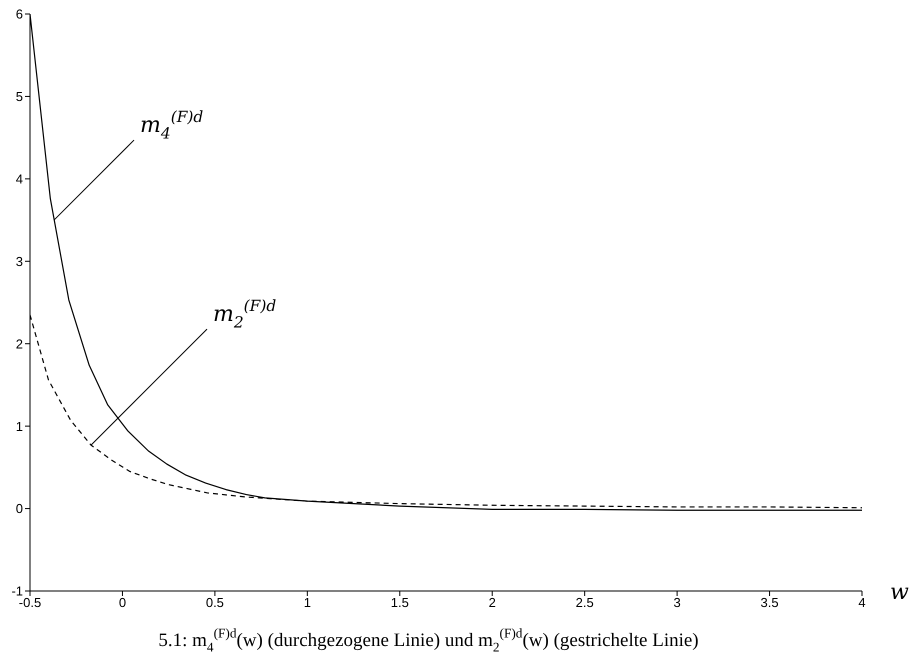  I want to click on text: 5.1: m$_{4}$$^{(F)d}$(w) (durchgezogene Linie) und m$_{2}$$^{(F)d}$(w) (gestrichelte Linie), so click(428, 640).